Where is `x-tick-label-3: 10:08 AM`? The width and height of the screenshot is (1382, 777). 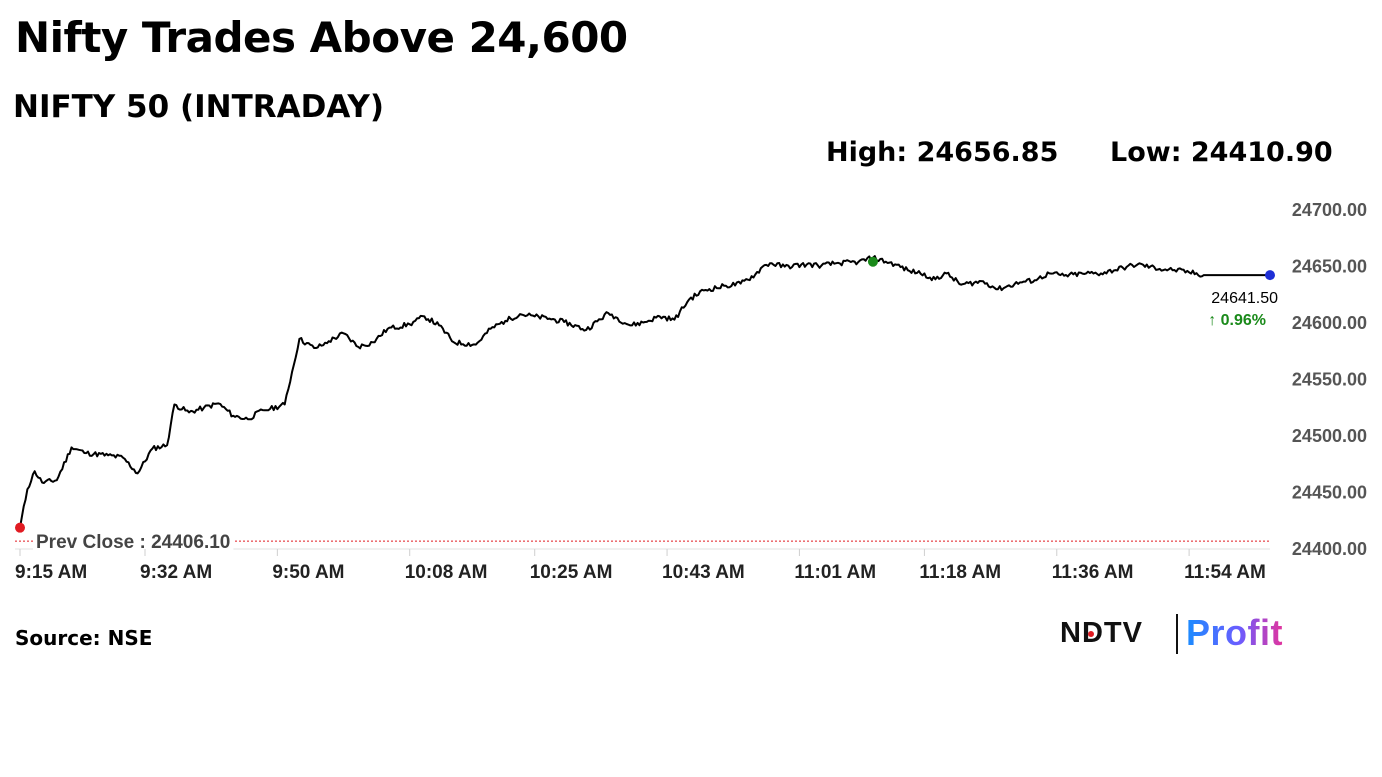 x-tick-label-3: 10:08 AM is located at coordinates (446, 572).